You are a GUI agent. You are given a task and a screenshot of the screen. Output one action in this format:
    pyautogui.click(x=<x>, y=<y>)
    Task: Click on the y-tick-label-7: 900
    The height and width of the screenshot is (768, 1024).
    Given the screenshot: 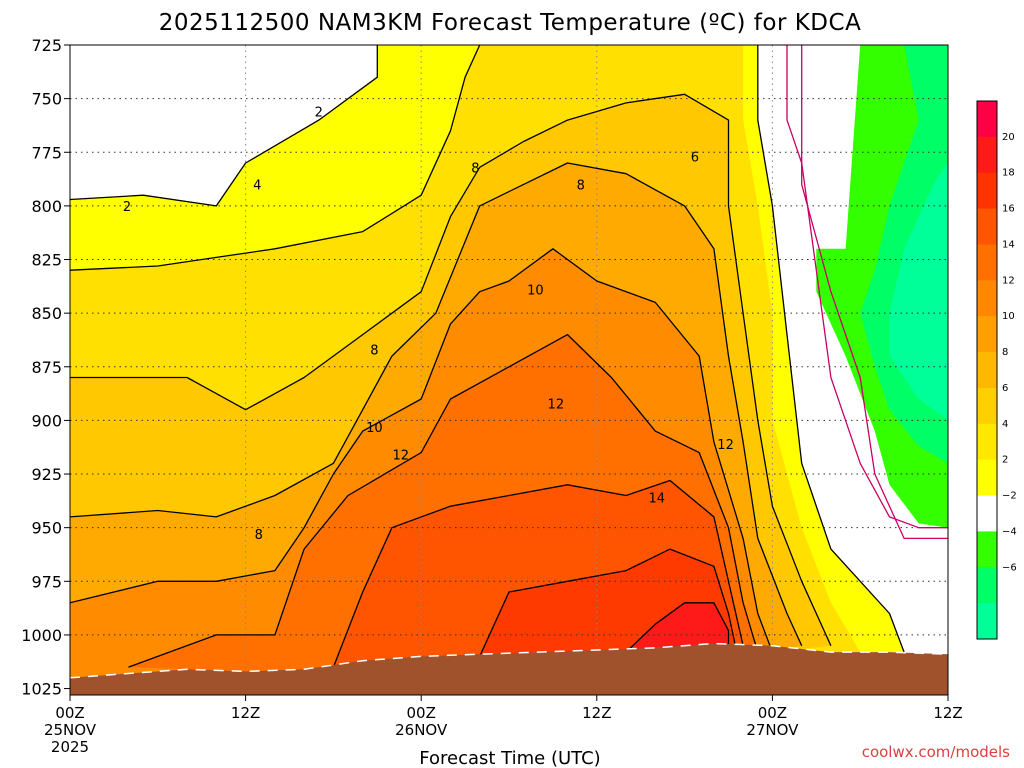 What is the action you would take?
    pyautogui.click(x=46, y=420)
    